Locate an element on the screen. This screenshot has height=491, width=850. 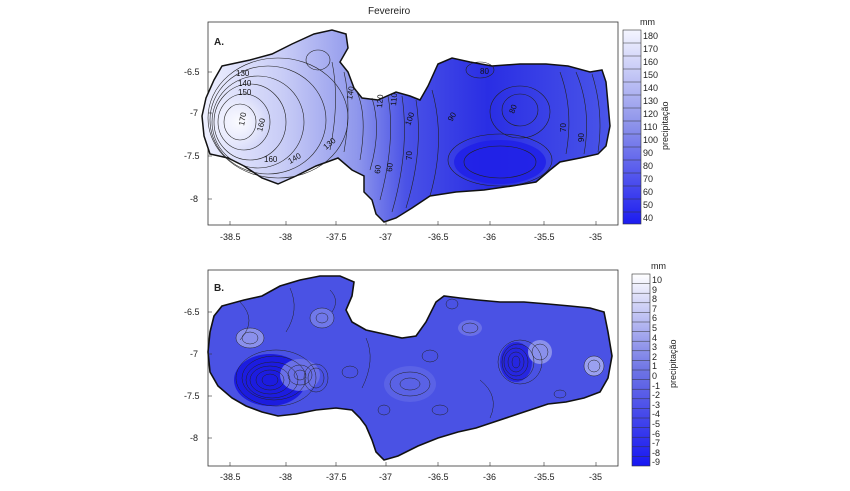
map-title: Fevereiro is located at coordinates (389, 11).